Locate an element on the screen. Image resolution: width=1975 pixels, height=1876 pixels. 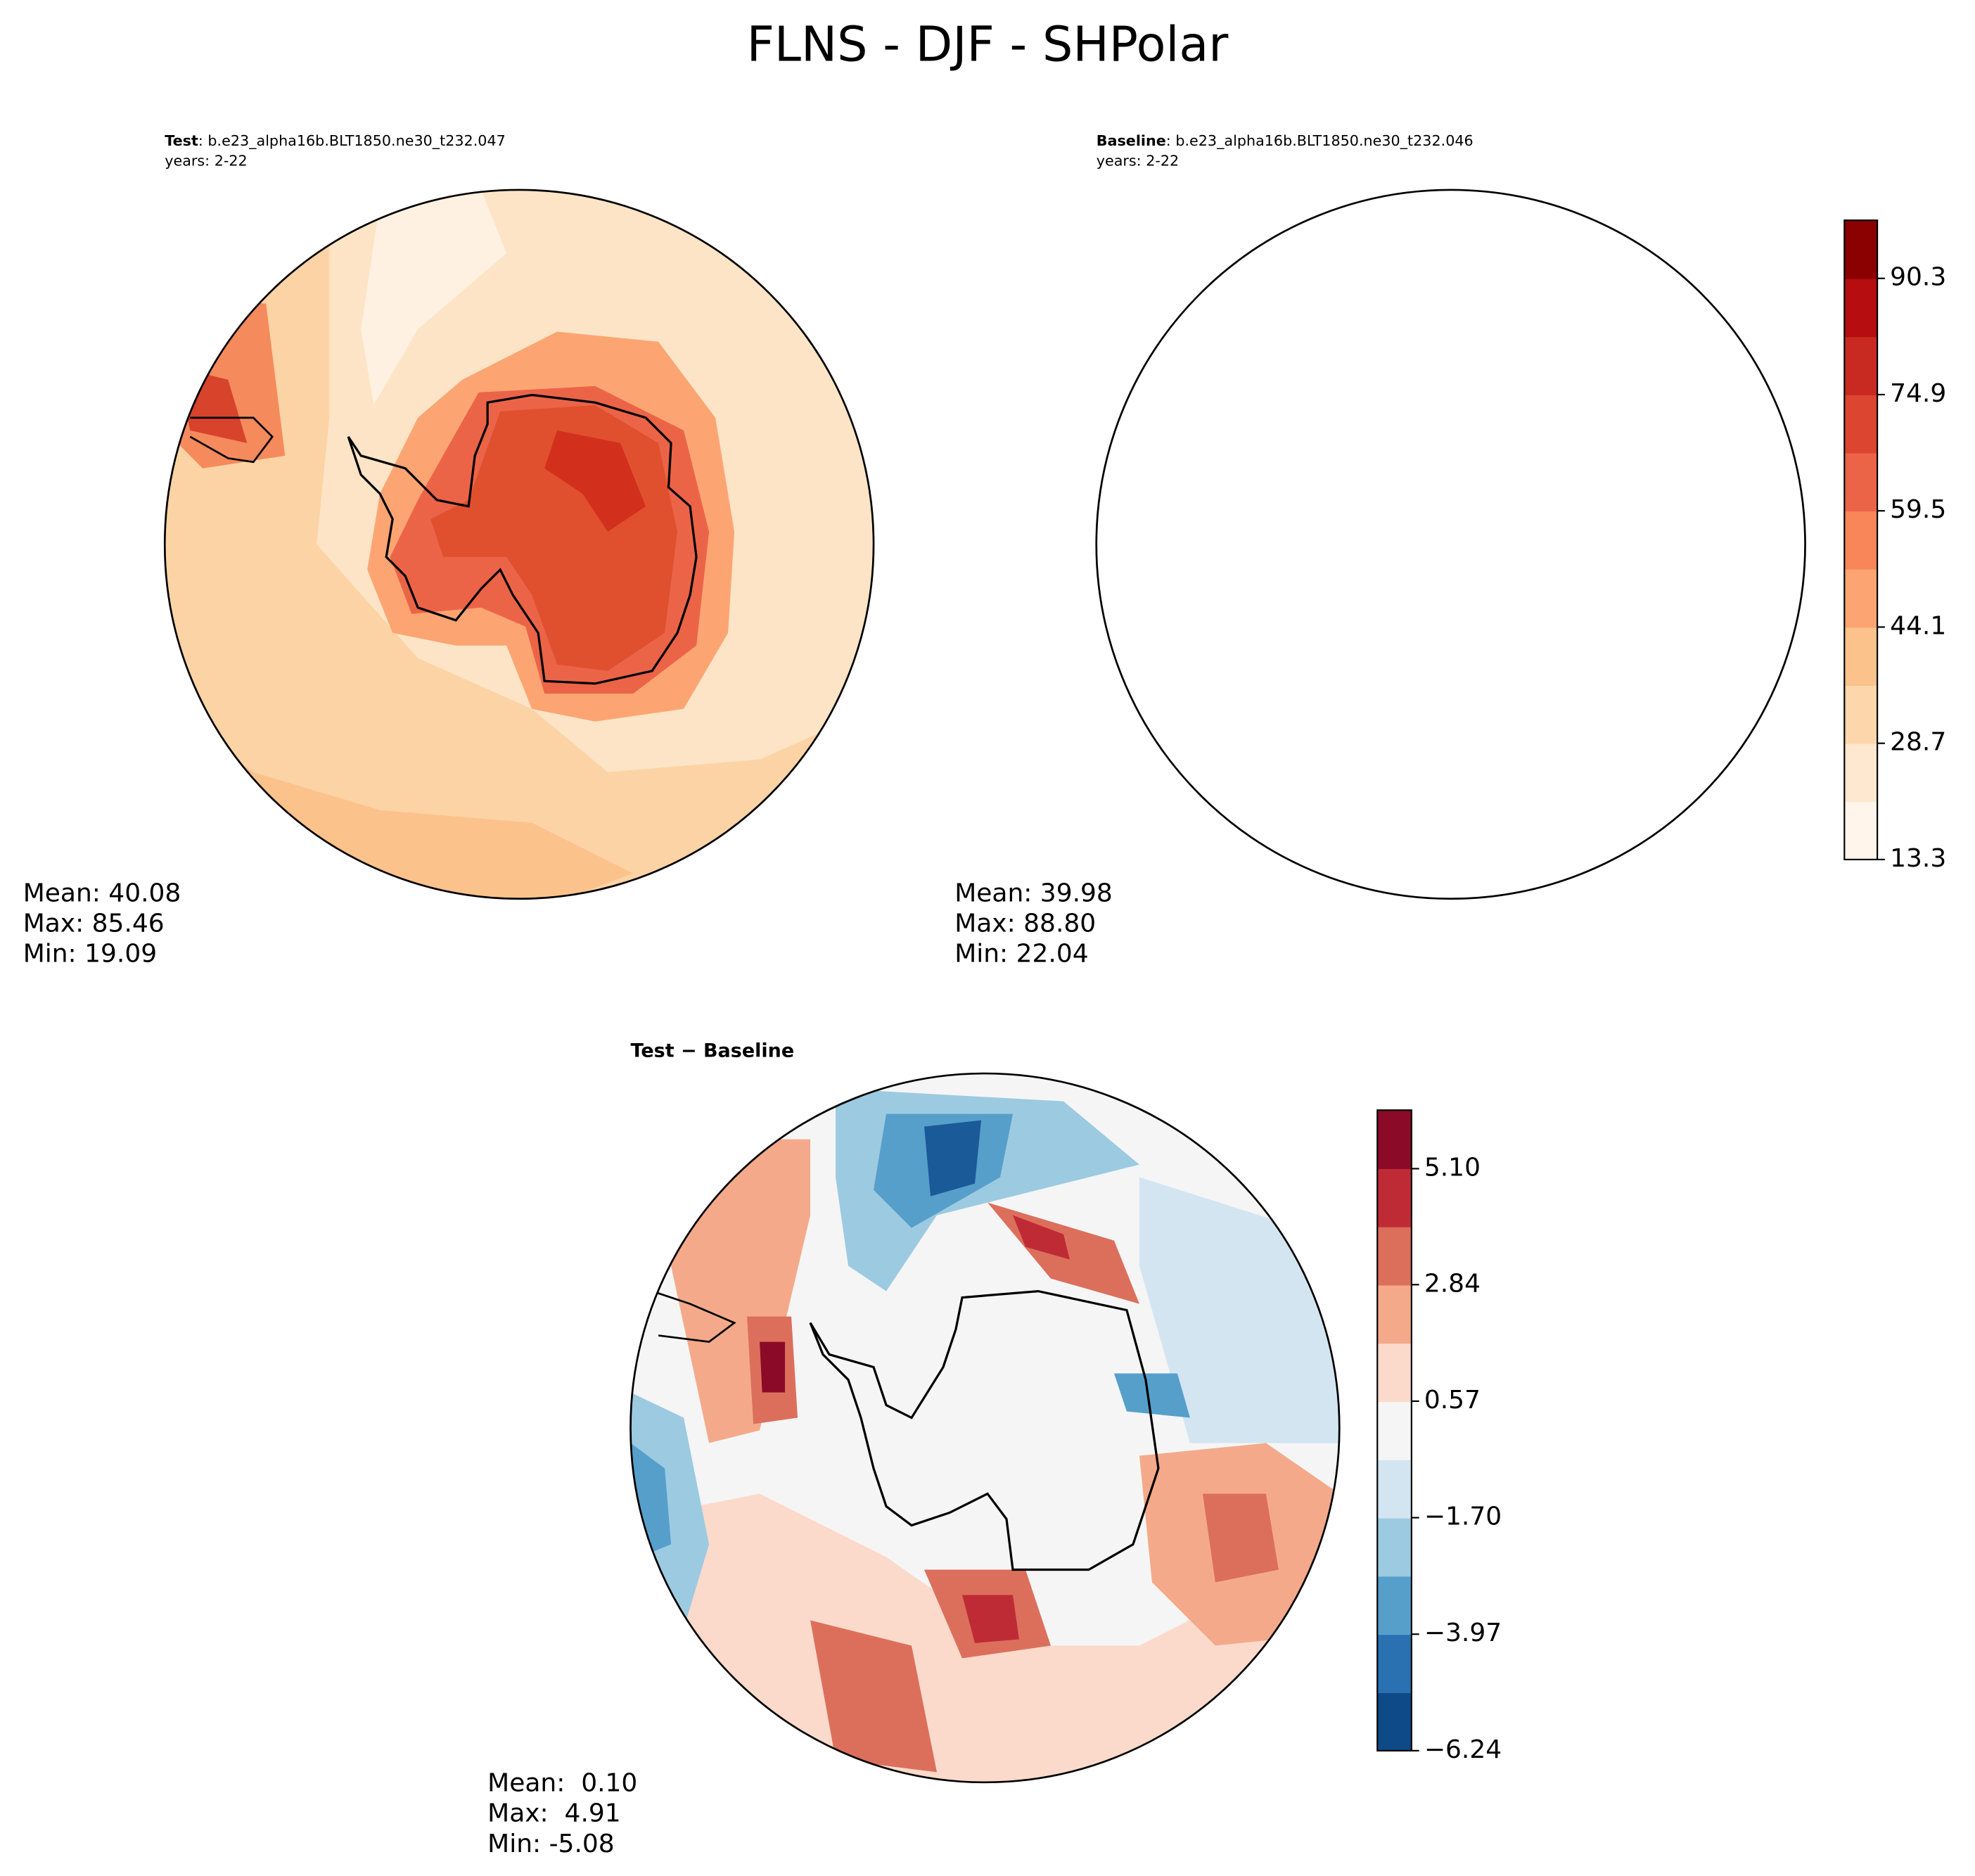
stat: Min: 19.09 is located at coordinates (90, 955).